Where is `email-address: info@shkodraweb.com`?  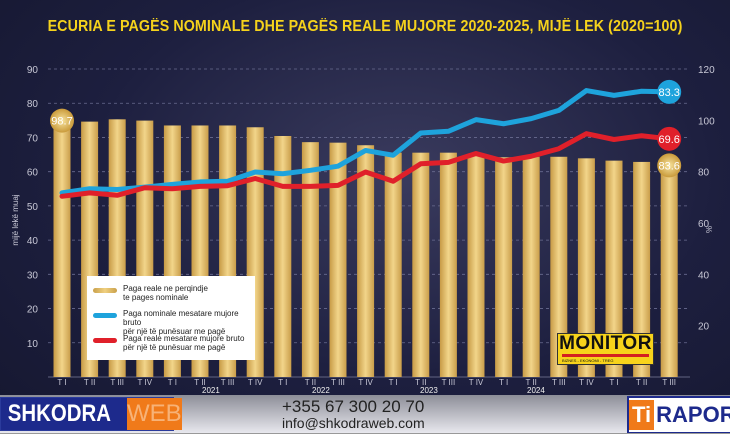 email-address: info@shkodraweb.com is located at coordinates (353, 423).